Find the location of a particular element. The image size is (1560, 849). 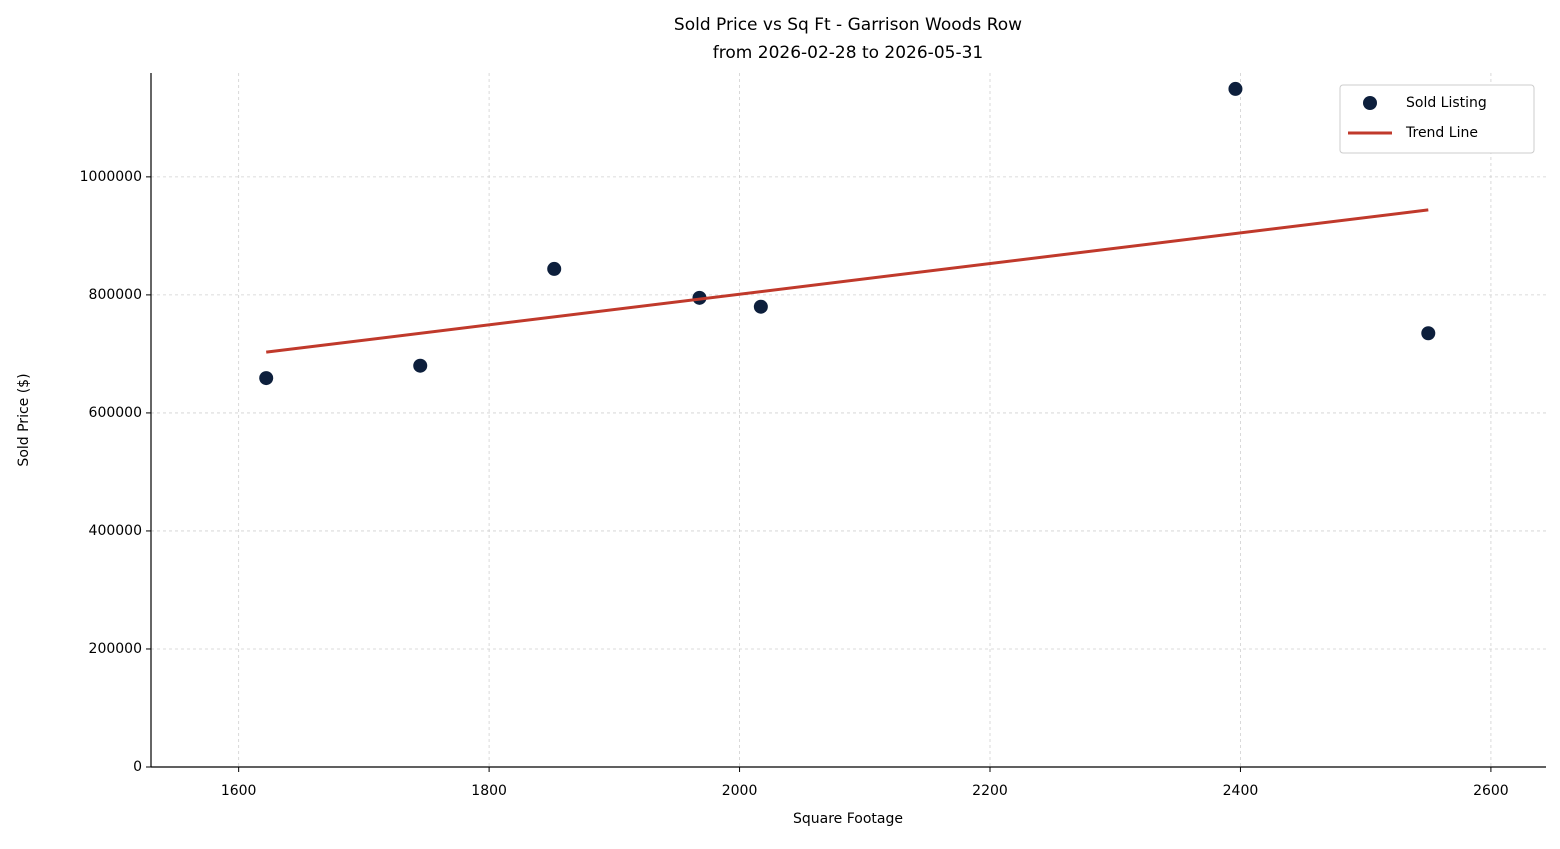

x-tick-label: 1800 is located at coordinates (489, 791).